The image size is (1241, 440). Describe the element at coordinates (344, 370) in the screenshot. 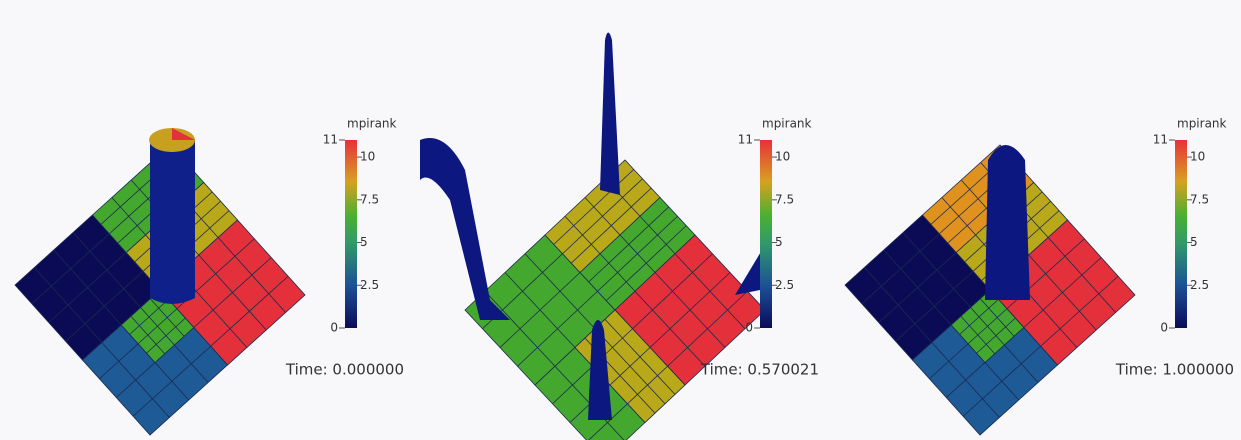

I see `time-label: Time: 0.000000` at that location.